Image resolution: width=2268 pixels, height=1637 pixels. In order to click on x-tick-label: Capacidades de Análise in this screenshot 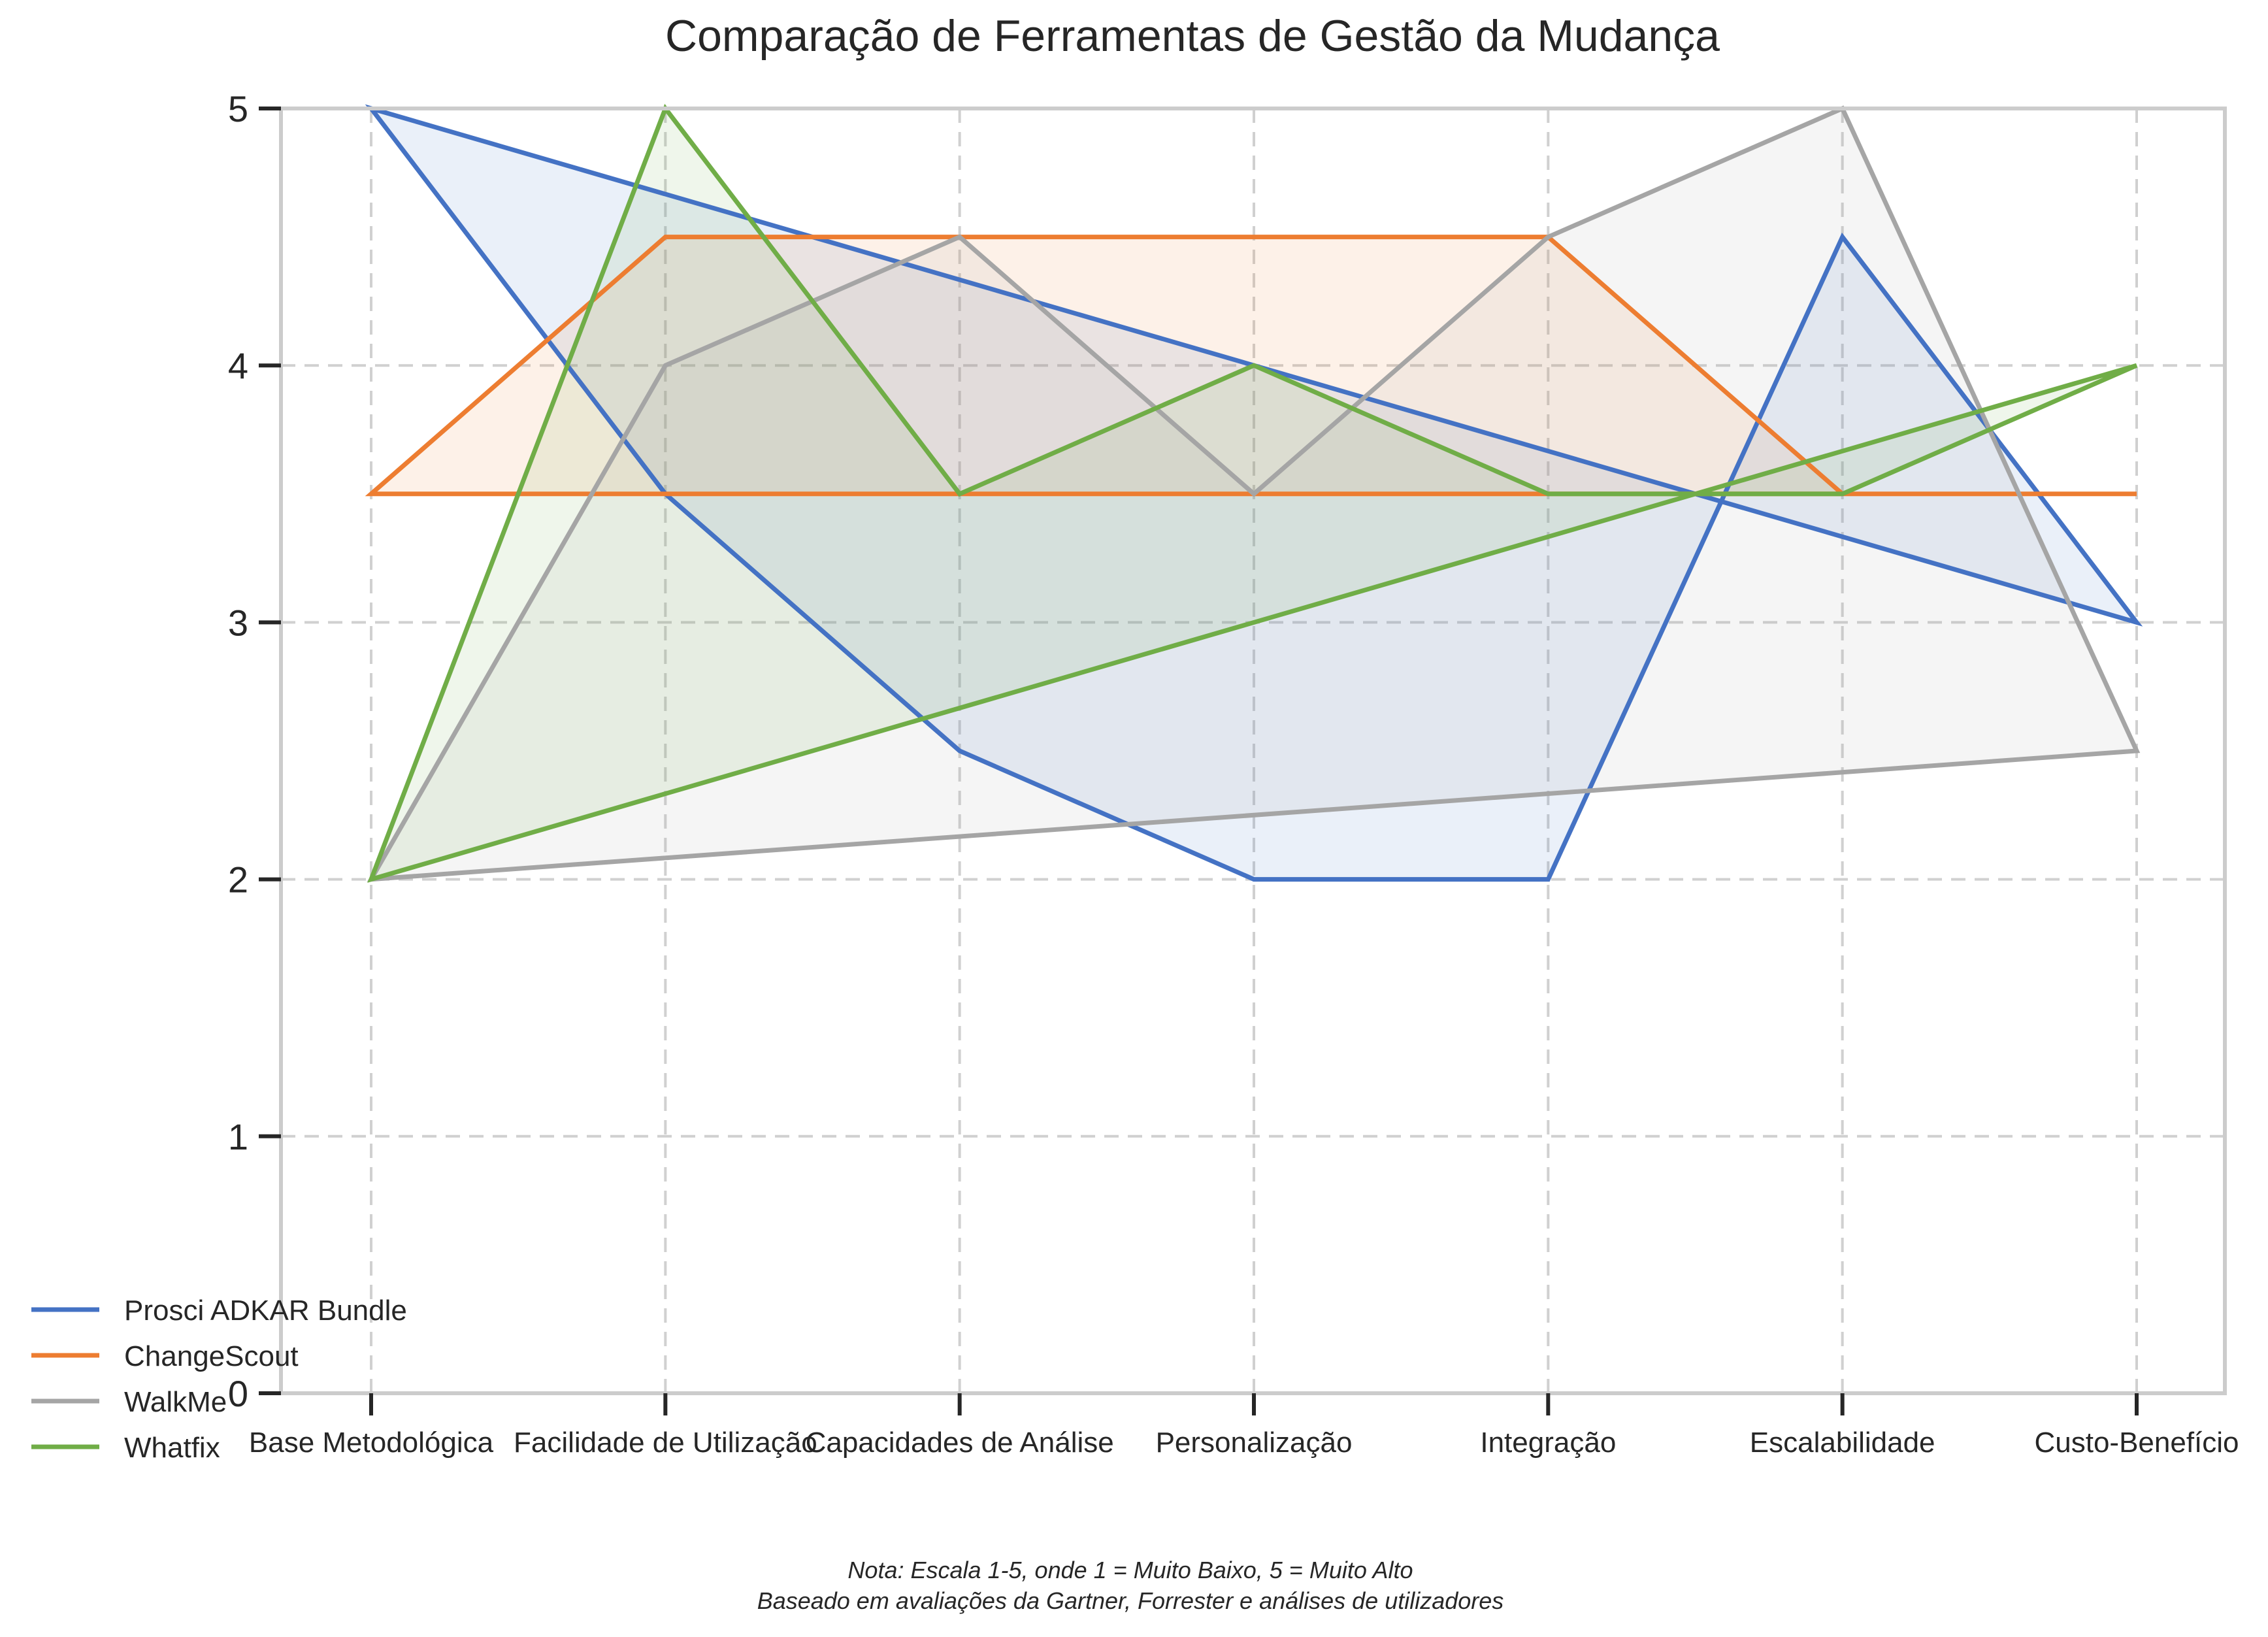, I will do `click(960, 1443)`.